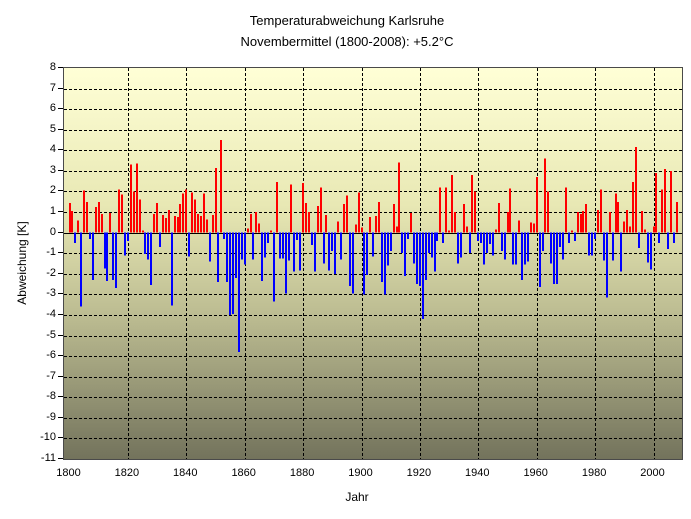  What do you see at coordinates (243, 473) in the screenshot?
I see `x-tick-label-1860: 1860` at bounding box center [243, 473].